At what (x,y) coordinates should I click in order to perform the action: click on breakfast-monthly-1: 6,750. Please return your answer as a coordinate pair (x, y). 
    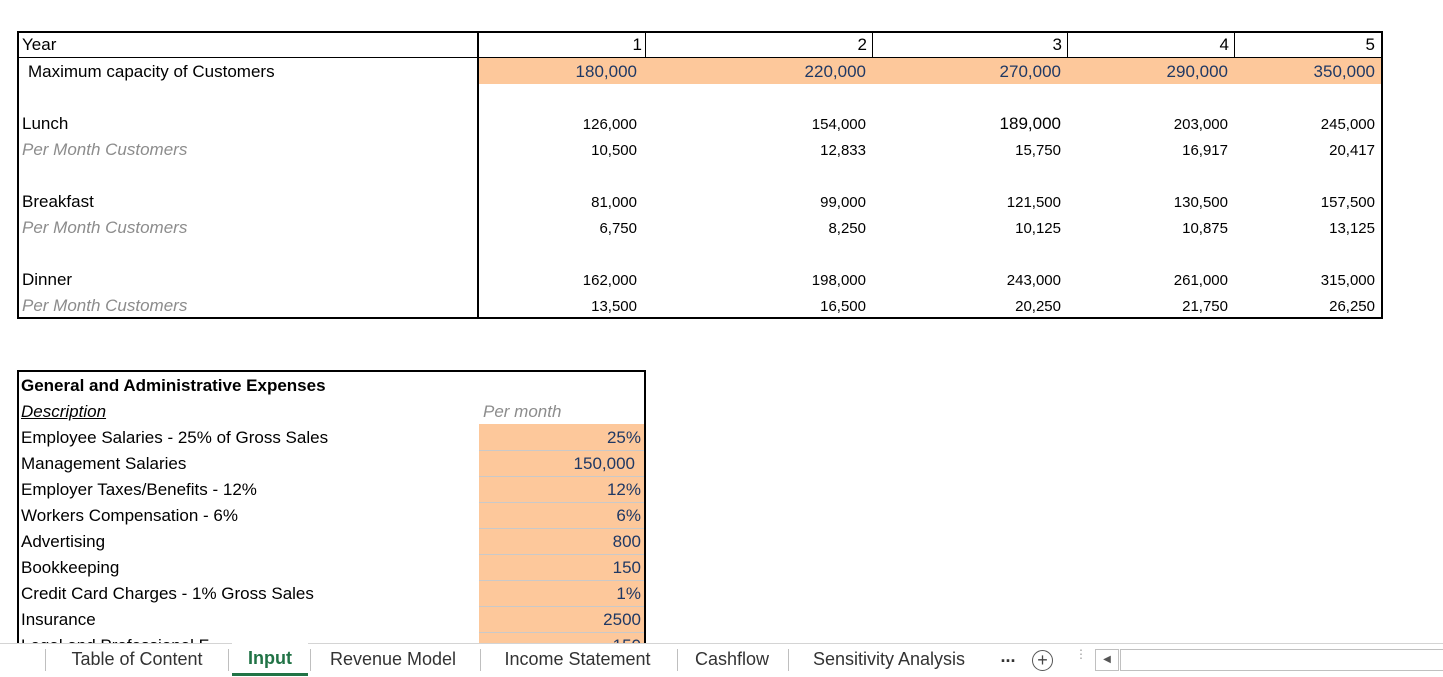
    Looking at the image, I should click on (618, 228).